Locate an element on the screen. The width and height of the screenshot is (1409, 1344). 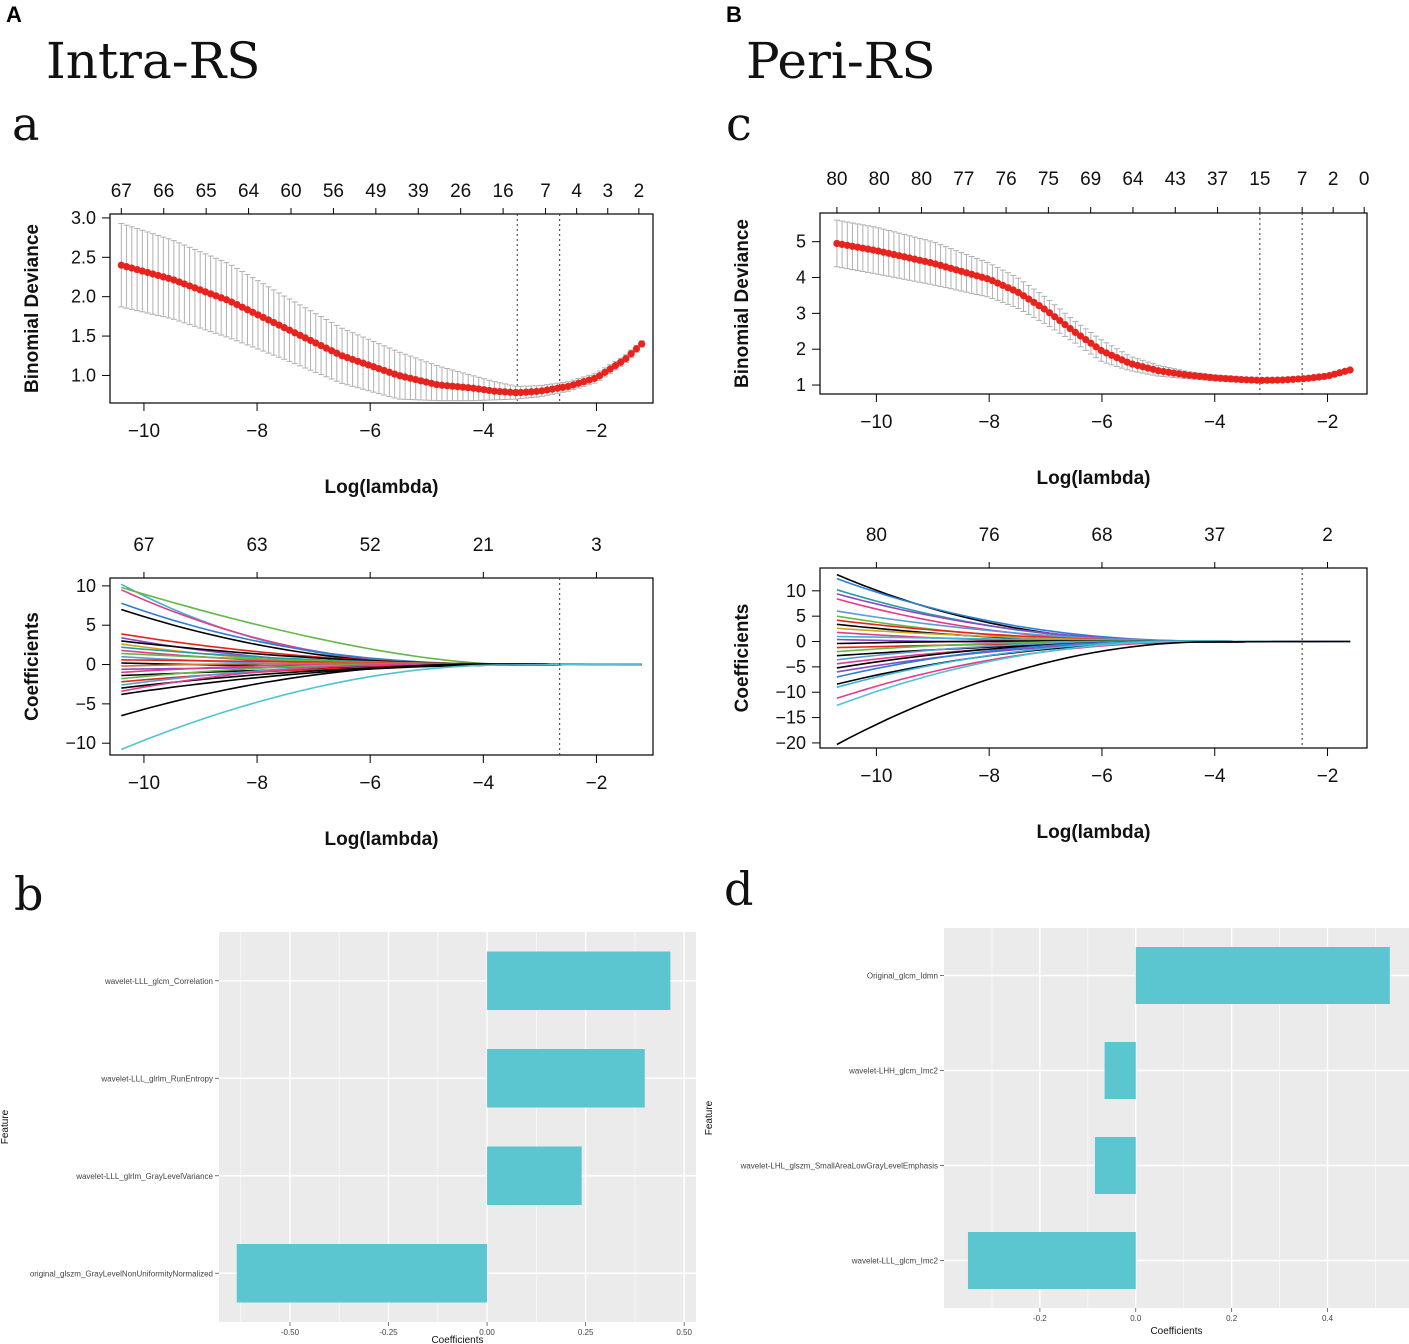
x-tick-label: −10 is located at coordinates (144, 431).